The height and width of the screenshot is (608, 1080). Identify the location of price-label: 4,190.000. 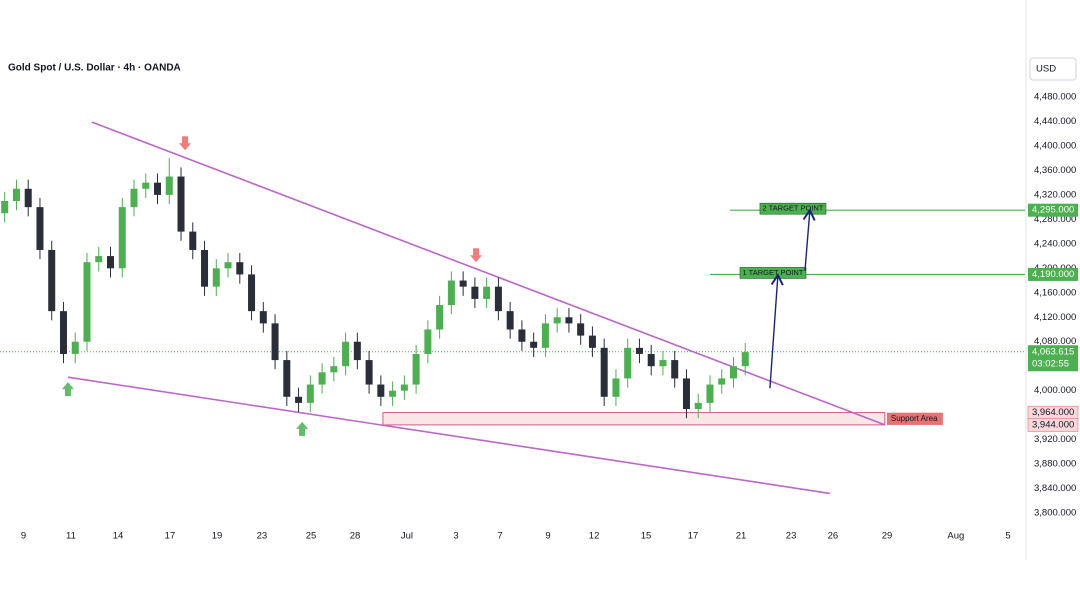
(1053, 274).